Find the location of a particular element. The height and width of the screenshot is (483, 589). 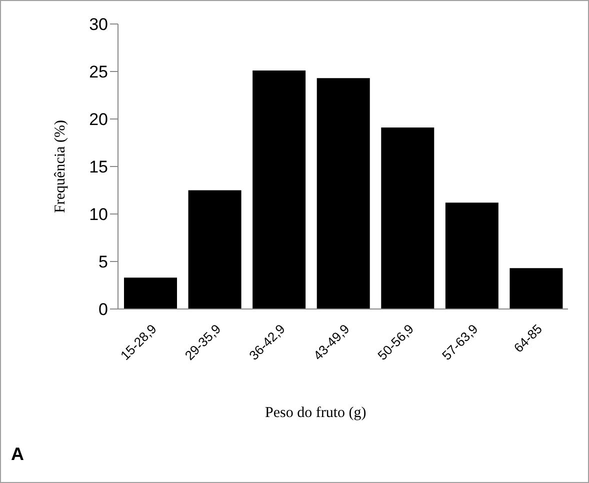

y-tick-label: 15 is located at coordinates (98, 167).